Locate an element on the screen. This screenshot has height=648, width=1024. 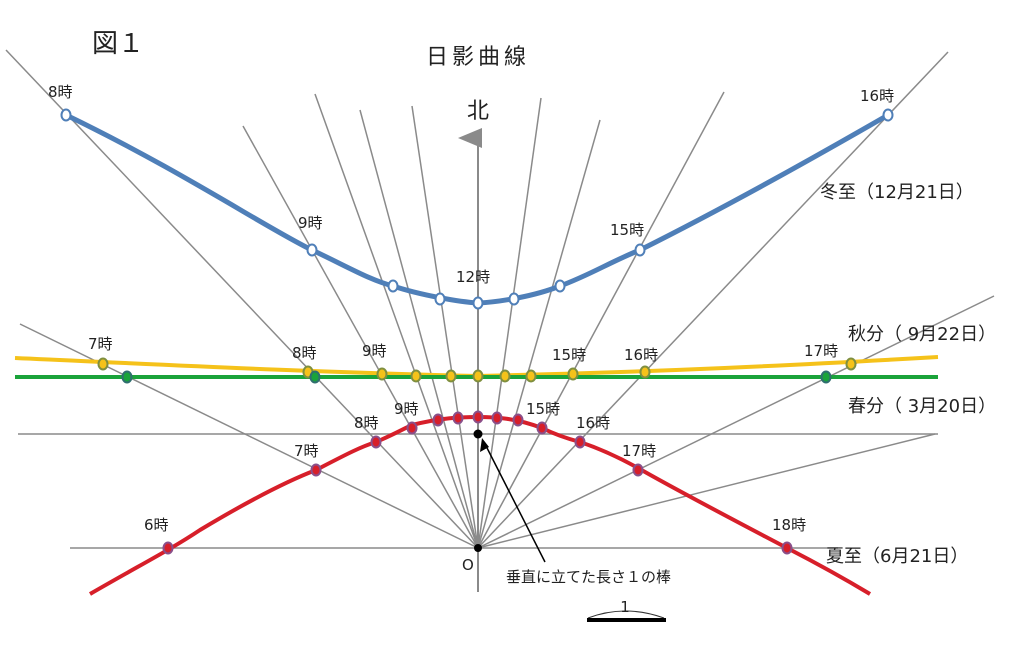
winter-curve-name: 冬至（12月21日） is located at coordinates (897, 192).